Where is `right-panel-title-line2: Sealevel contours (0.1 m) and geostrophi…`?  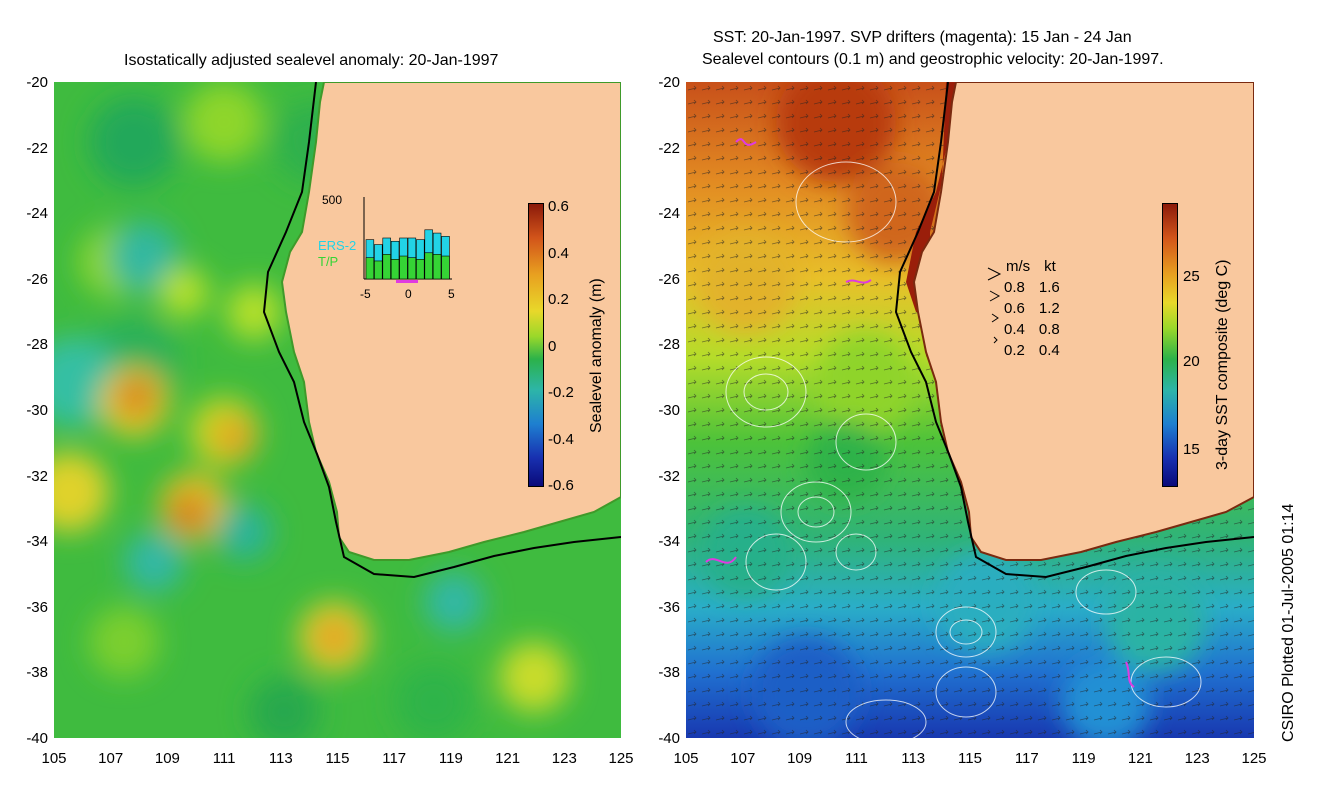 right-panel-title-line2: Sealevel contours (0.1 m) and geostrophi… is located at coordinates (933, 59).